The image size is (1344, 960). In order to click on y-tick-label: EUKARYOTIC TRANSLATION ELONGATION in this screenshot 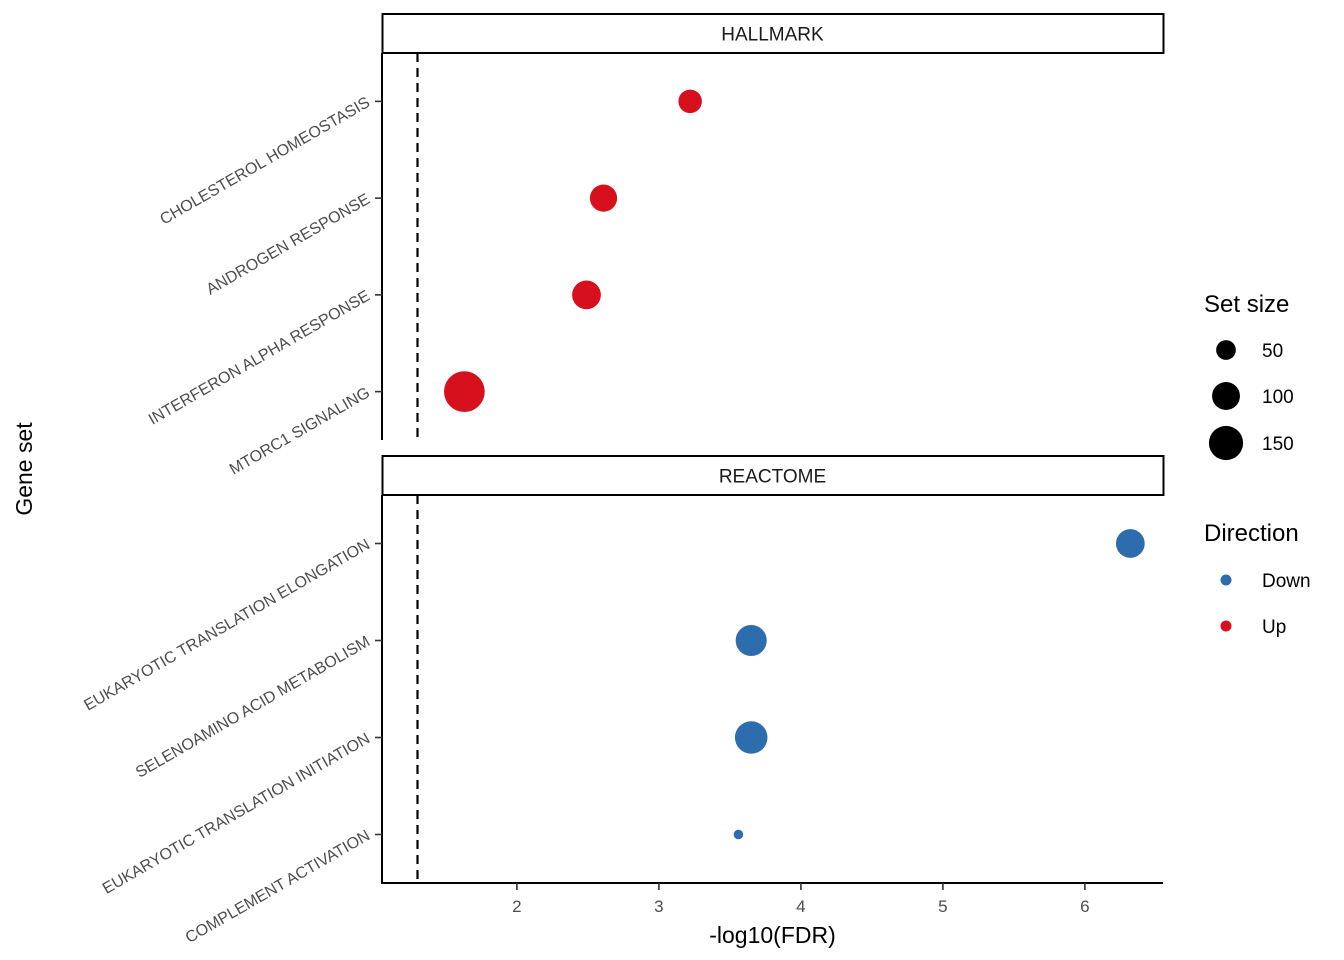, I will do `click(227, 625)`.